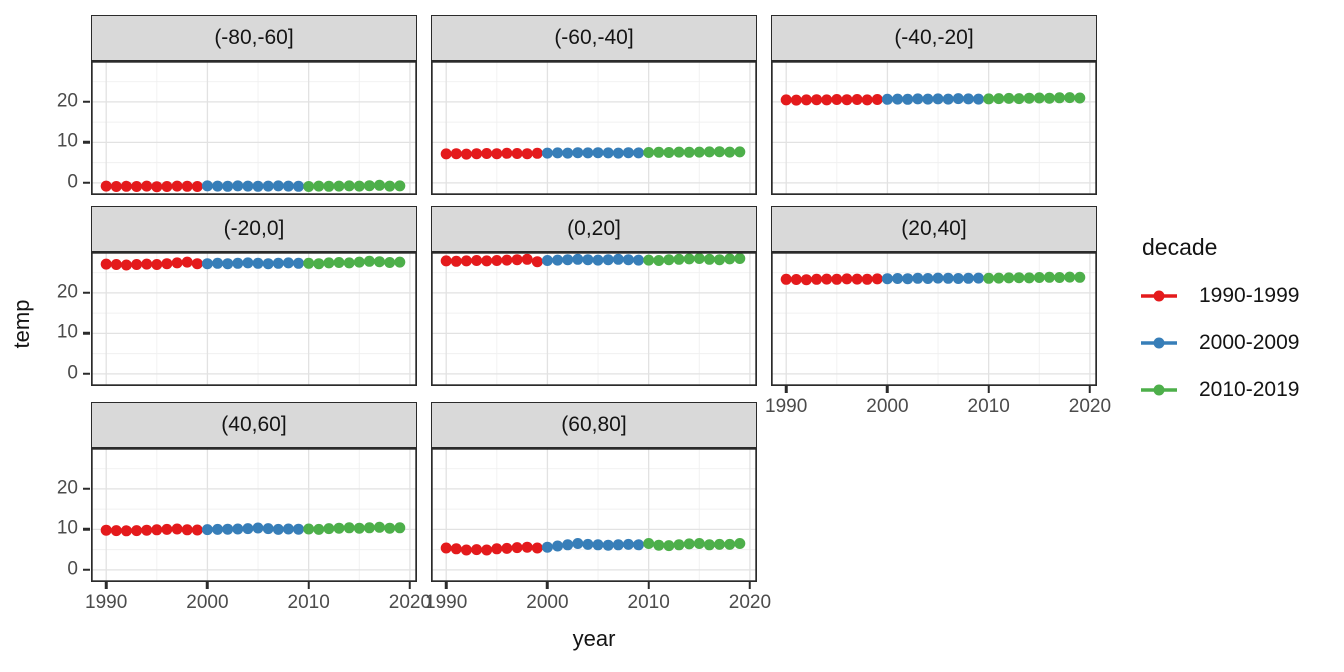 The height and width of the screenshot is (672, 1344). Describe the element at coordinates (934, 229) in the screenshot. I see `facet-strip: (20,40]` at that location.